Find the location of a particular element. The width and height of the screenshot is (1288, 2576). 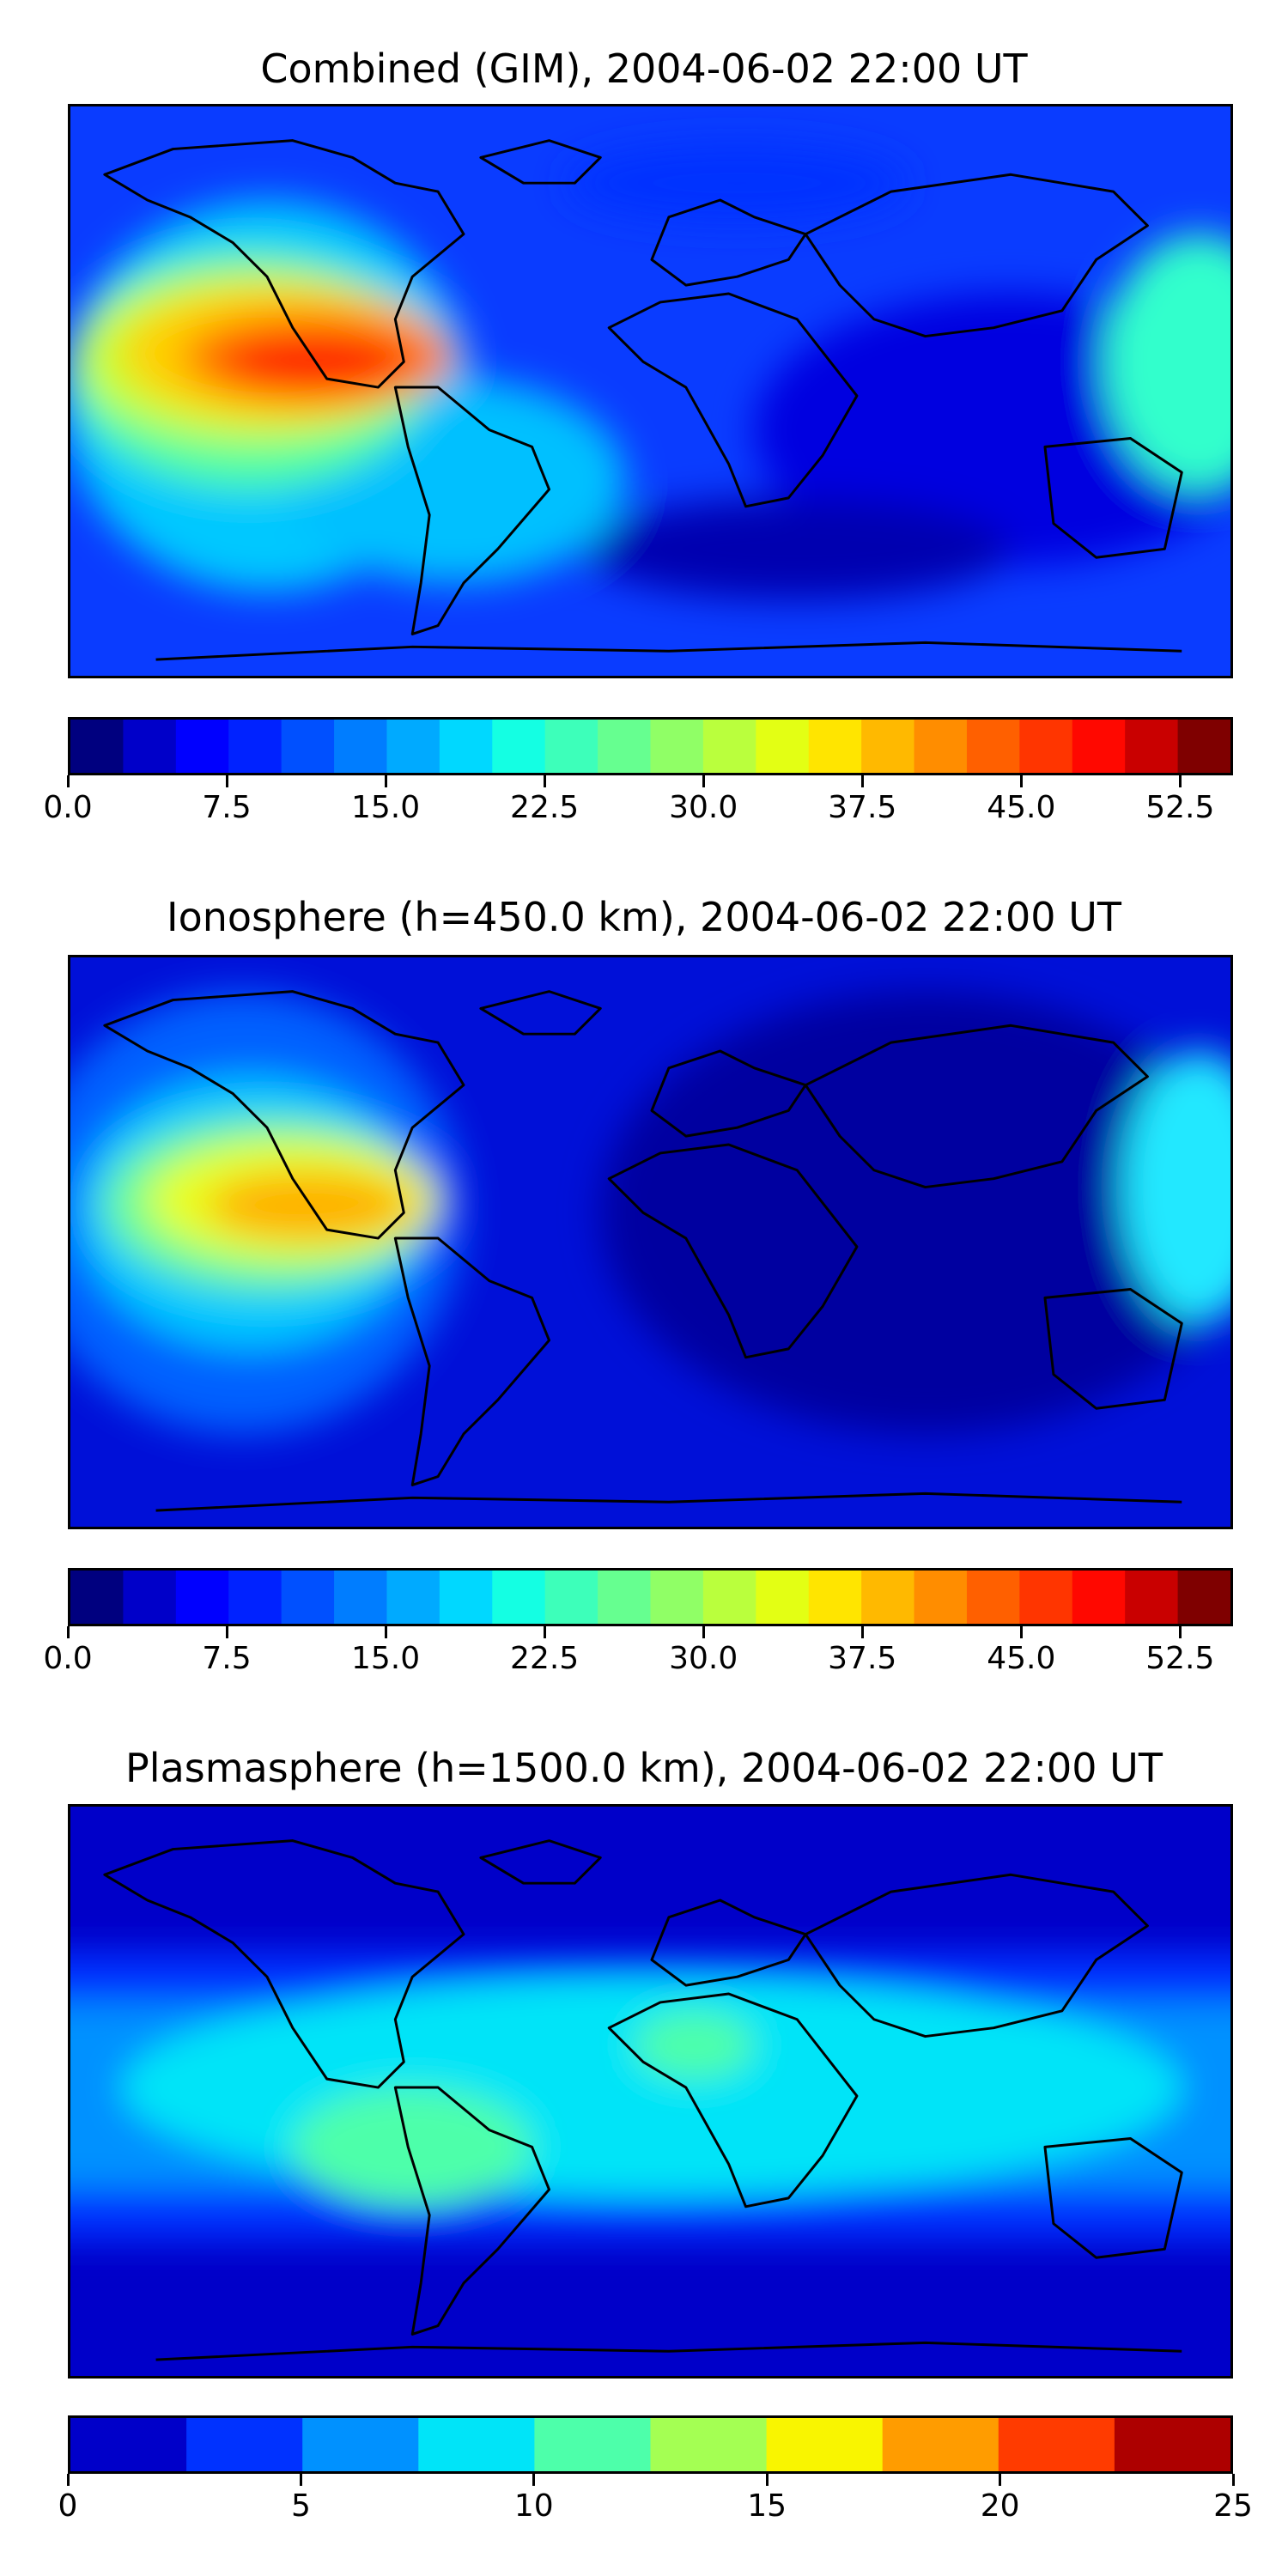

panel-title-combined: Combined (GIM), 2004-06-02 22:00 UT is located at coordinates (644, 69).